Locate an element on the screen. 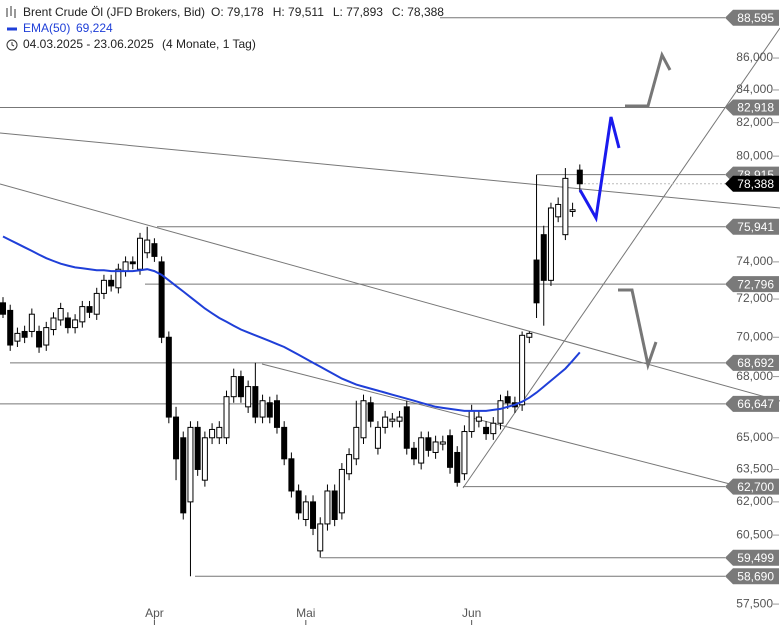 The image size is (780, 625). bar-icon is located at coordinates (11, 12).